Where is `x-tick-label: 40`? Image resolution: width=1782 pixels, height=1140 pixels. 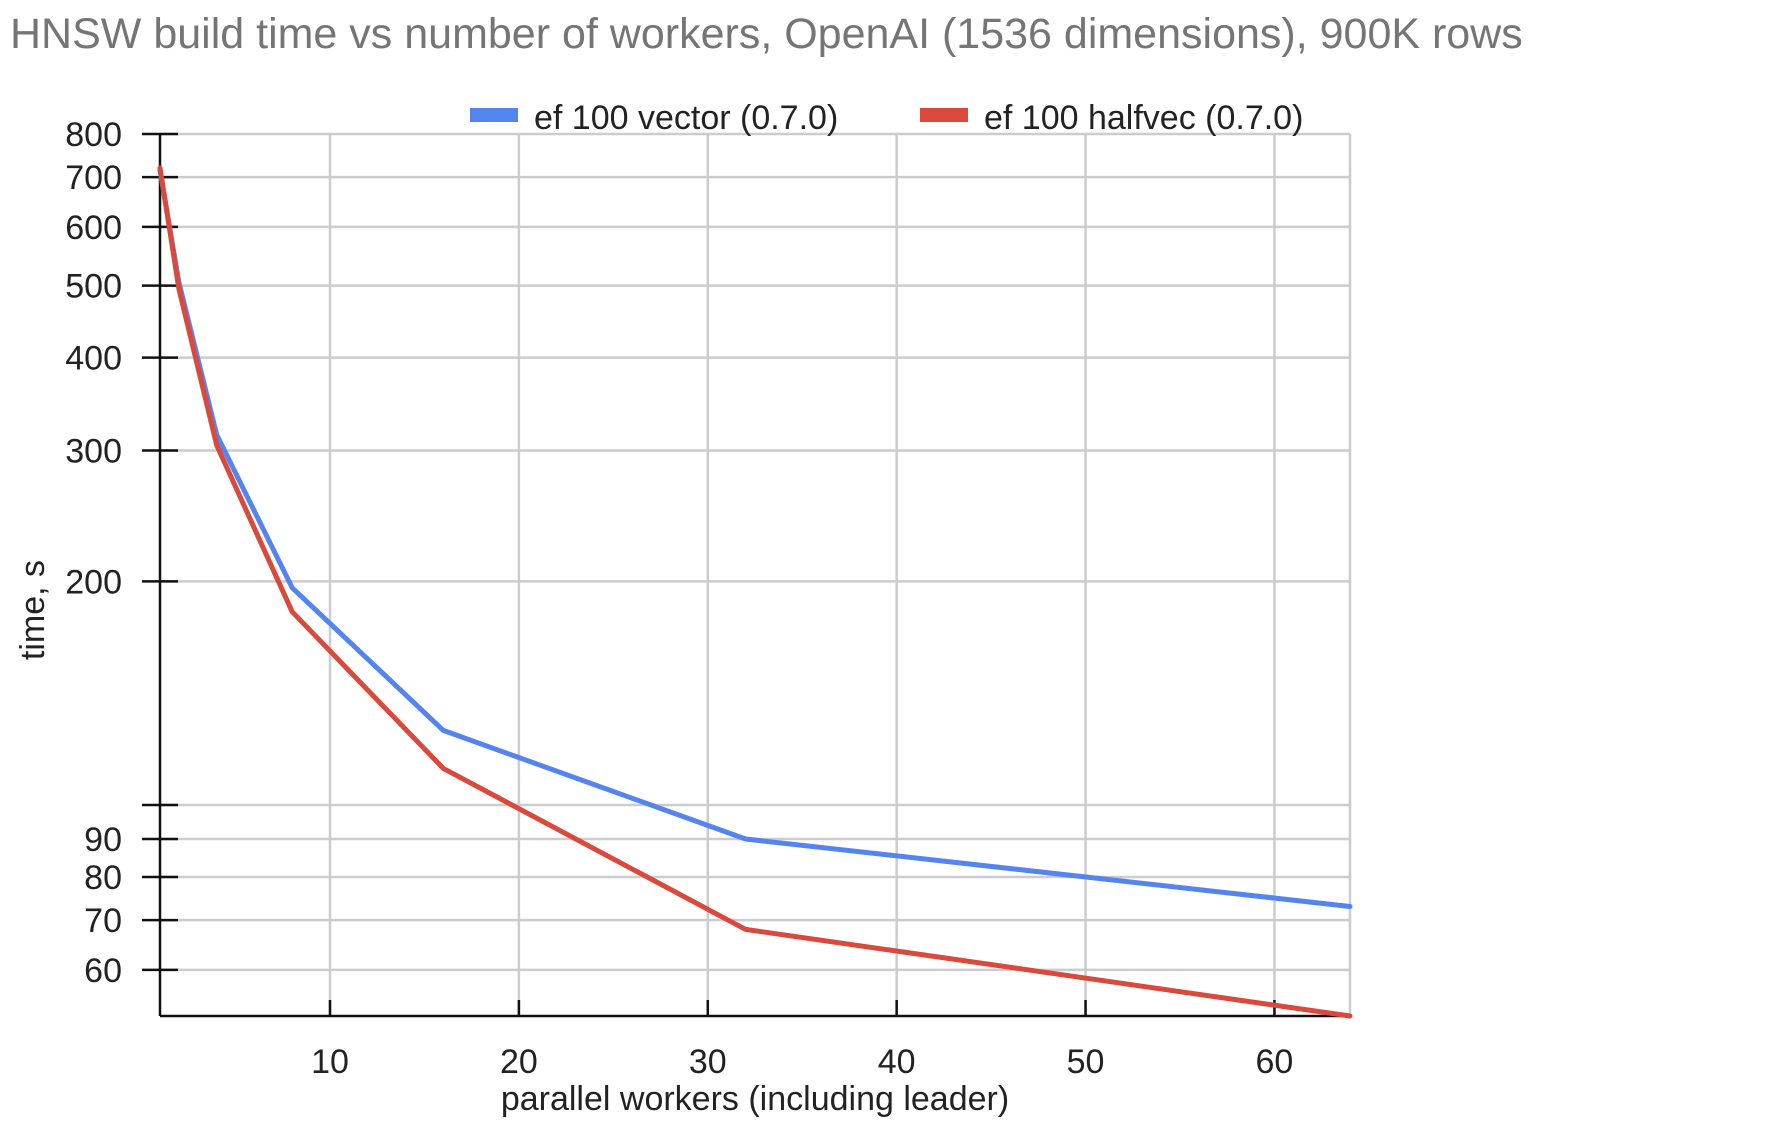 x-tick-label: 40 is located at coordinates (897, 1062).